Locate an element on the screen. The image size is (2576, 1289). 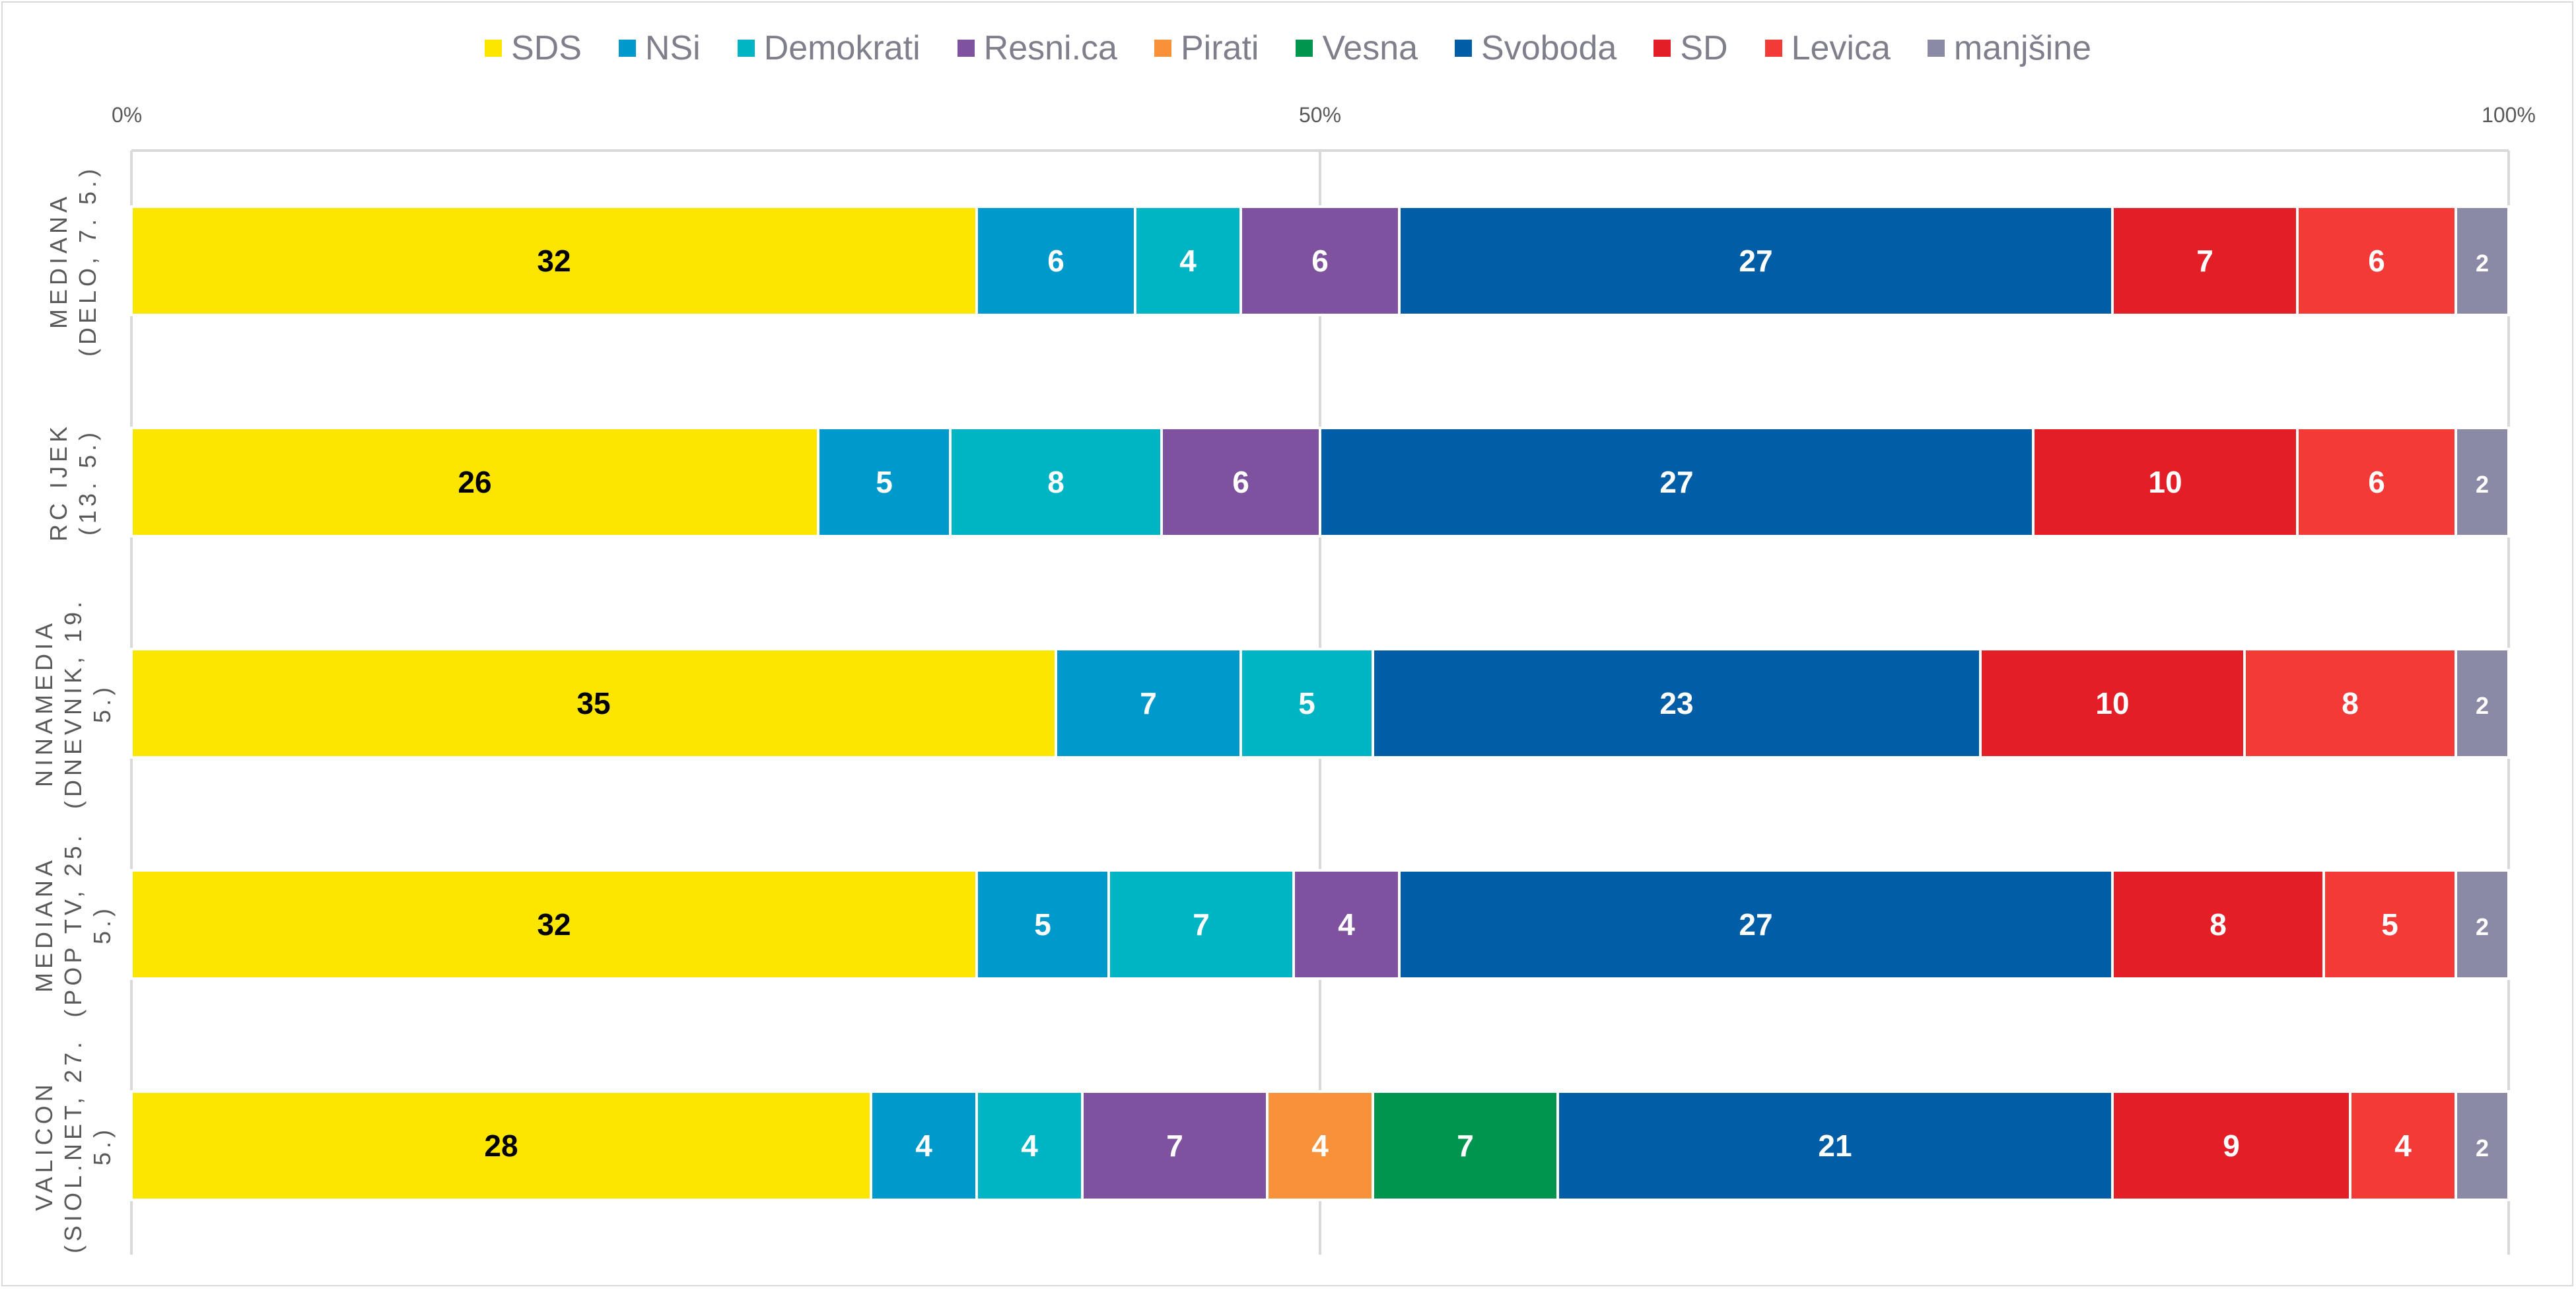
data-label: 9 is located at coordinates (2232, 1146).